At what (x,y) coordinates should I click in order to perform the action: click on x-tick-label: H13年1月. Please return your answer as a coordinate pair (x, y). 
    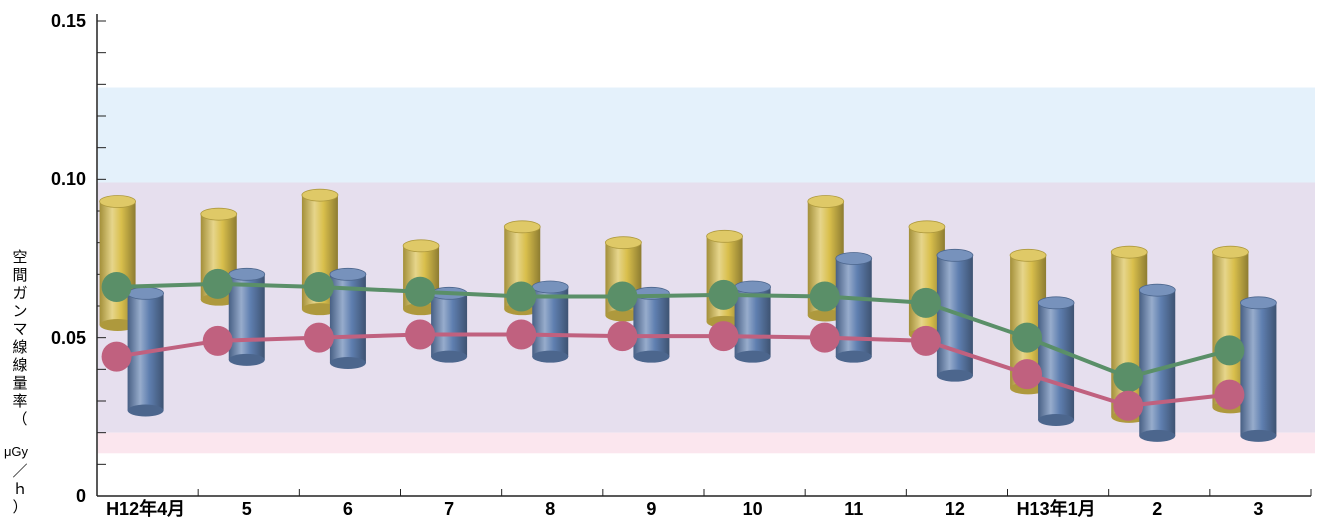
    Looking at the image, I should click on (1056, 508).